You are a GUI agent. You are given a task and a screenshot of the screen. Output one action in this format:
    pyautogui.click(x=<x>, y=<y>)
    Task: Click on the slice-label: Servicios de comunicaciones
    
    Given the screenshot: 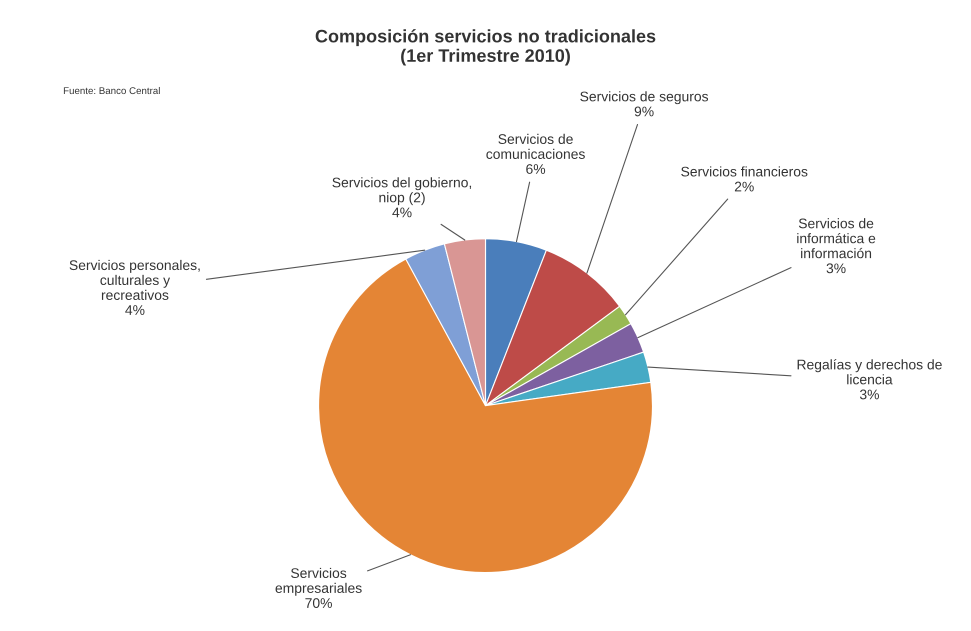 What is the action you would take?
    pyautogui.click(x=535, y=146)
    